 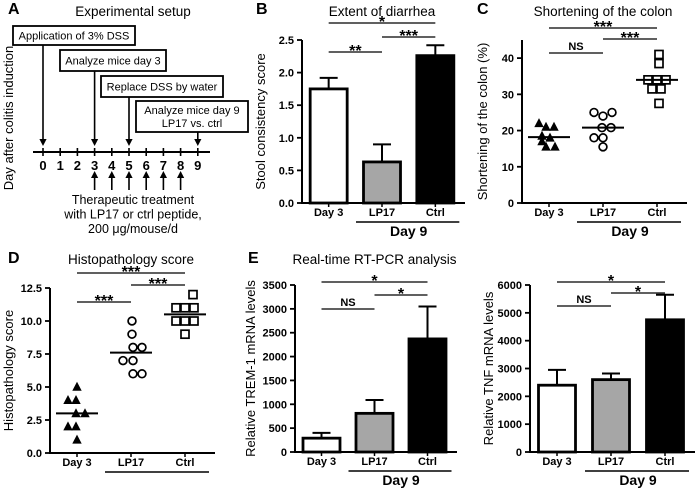 I want to click on y-tick-label: 500, so click(x=278, y=429).